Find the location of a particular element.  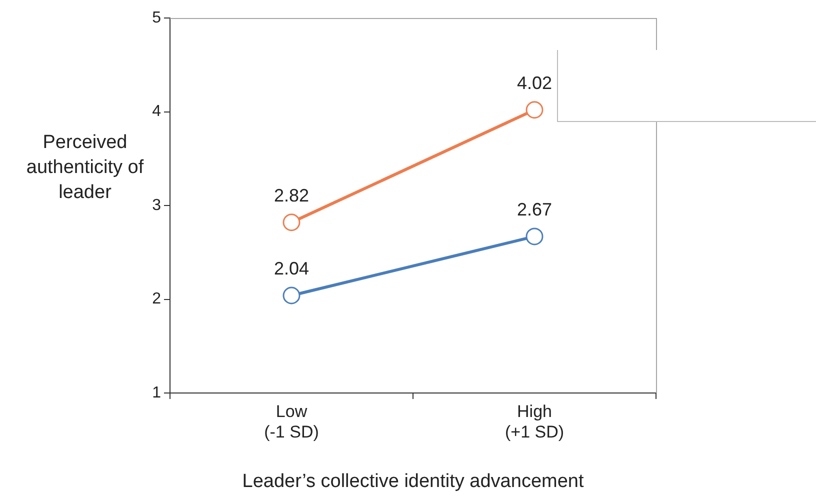

data-label: 2.82 is located at coordinates (292, 195).